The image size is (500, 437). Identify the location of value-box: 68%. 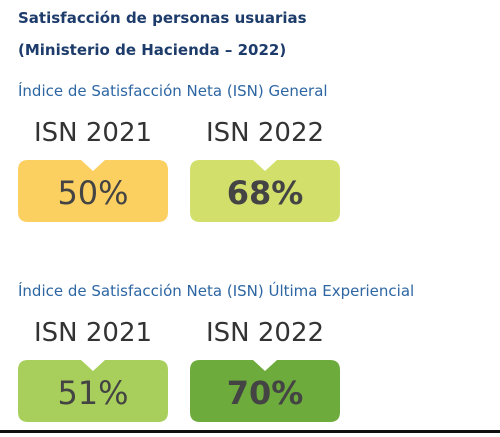
(265, 191).